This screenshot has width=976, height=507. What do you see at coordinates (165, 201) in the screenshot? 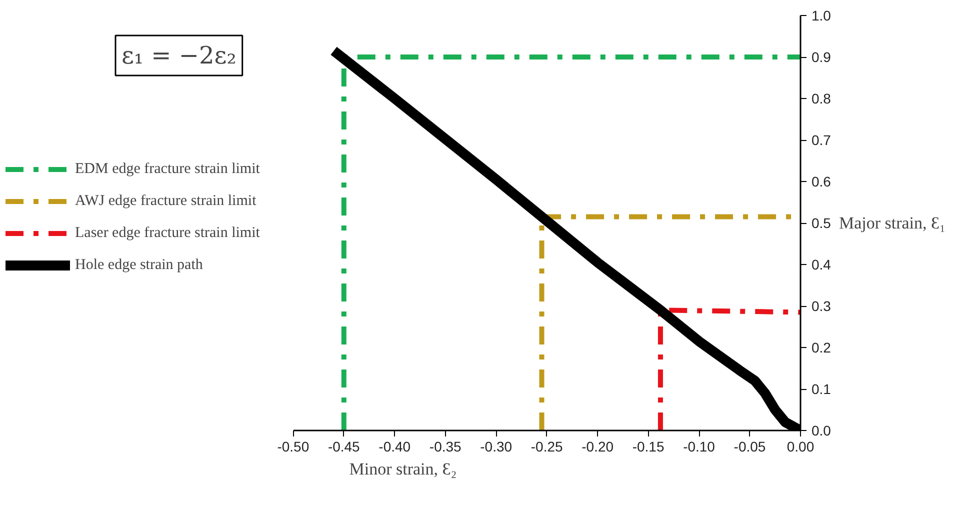
I see `legend-label: AWJ edge fracture strain limit` at bounding box center [165, 201].